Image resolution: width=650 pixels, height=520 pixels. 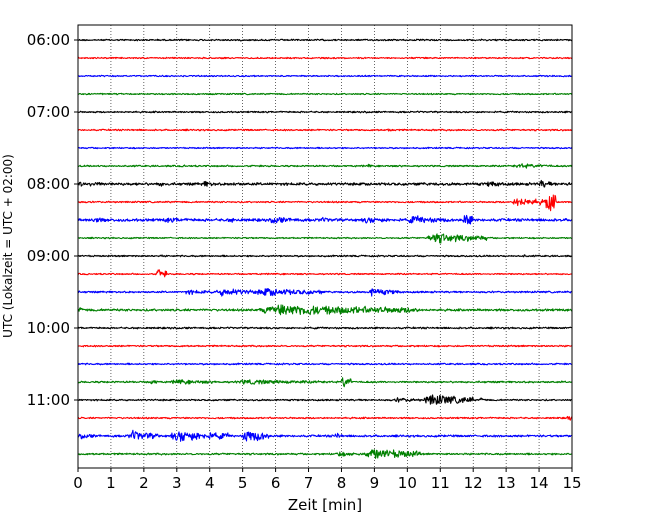 I want to click on x-tick-label: 10, so click(x=407, y=483).